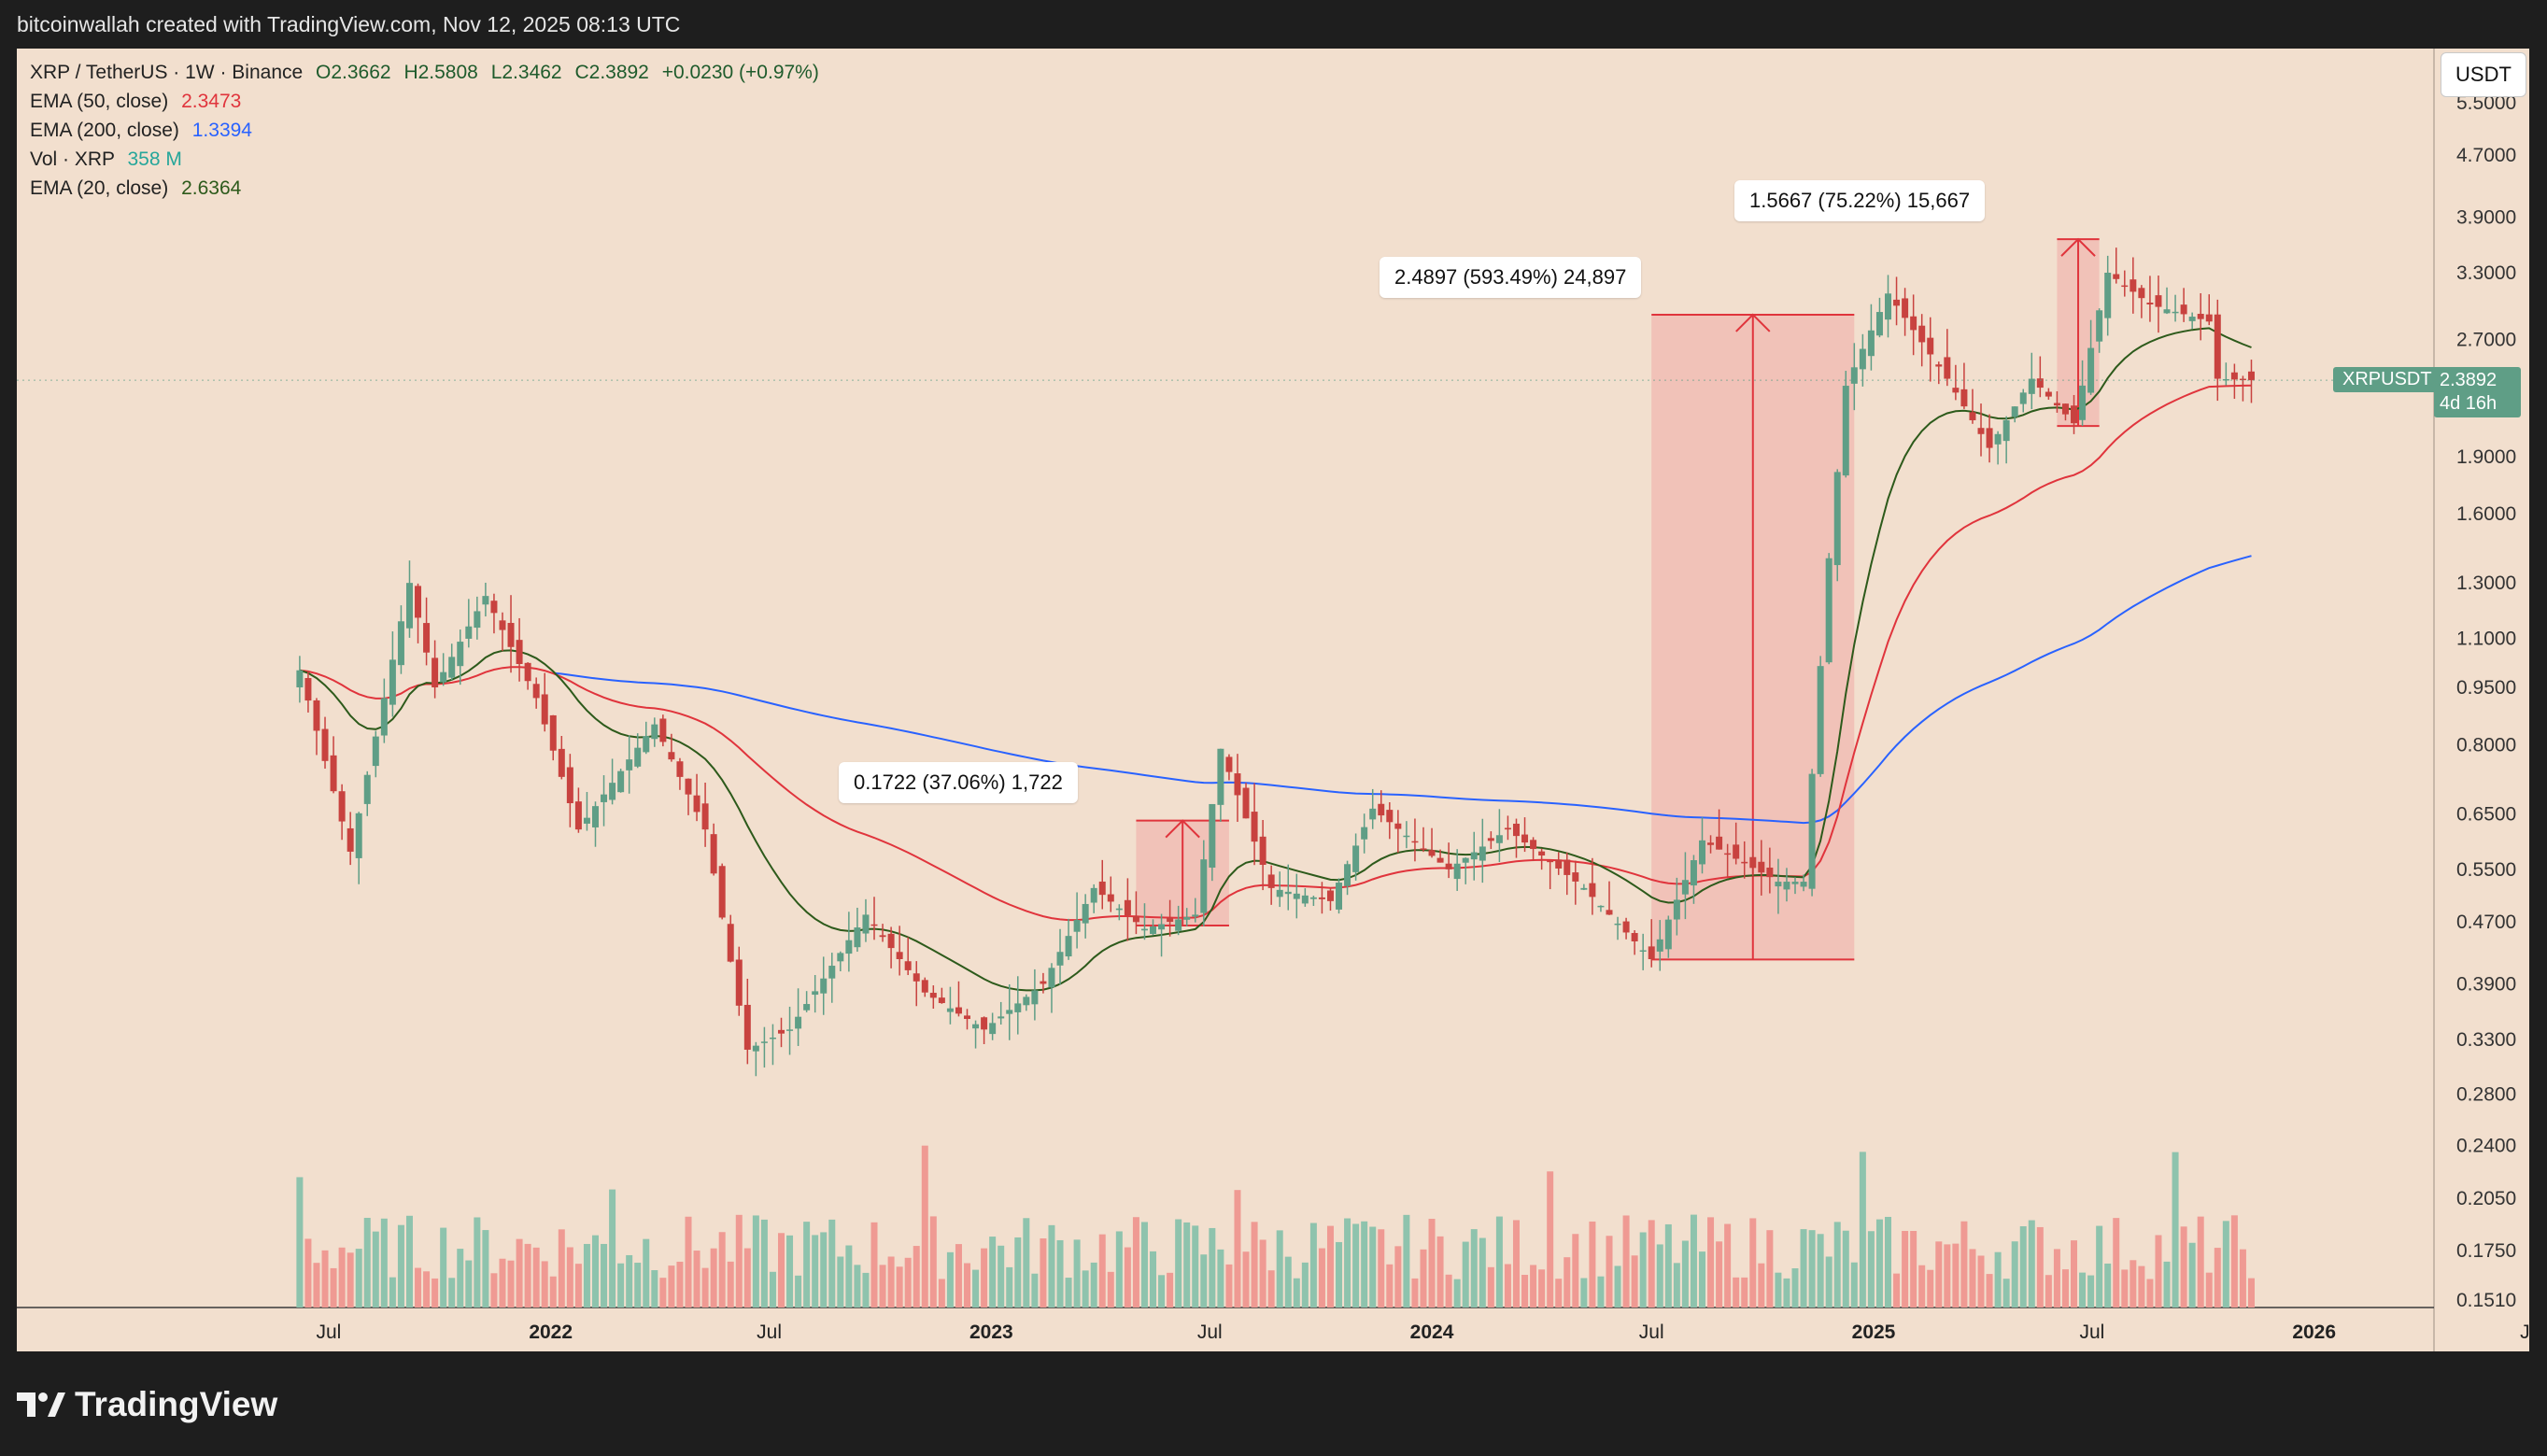 This screenshot has height=1456, width=2547. Describe the element at coordinates (147, 1404) in the screenshot. I see `tradingview-logo: TradingView` at that location.